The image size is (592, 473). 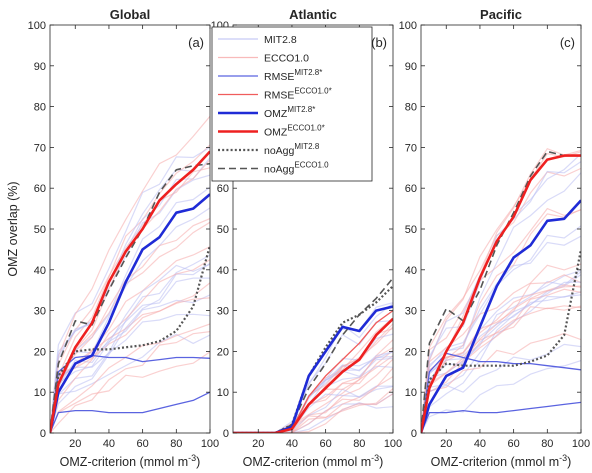 What do you see at coordinates (296, 168) in the screenshot?
I see `legend-label: noAggECCO1.0` at bounding box center [296, 168].